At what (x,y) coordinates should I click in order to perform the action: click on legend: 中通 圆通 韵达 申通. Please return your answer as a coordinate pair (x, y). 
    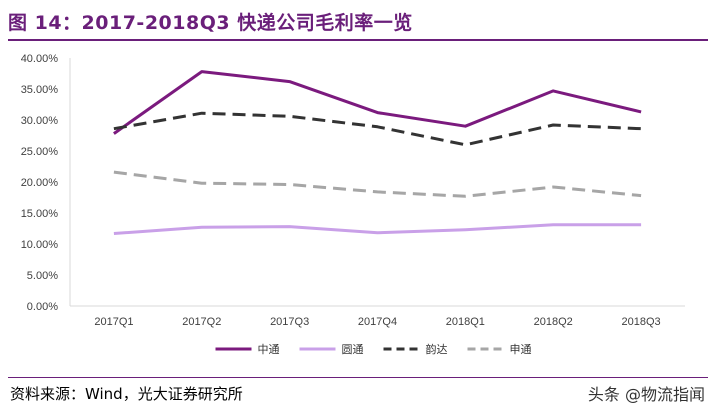
    Looking at the image, I should click on (373, 349).